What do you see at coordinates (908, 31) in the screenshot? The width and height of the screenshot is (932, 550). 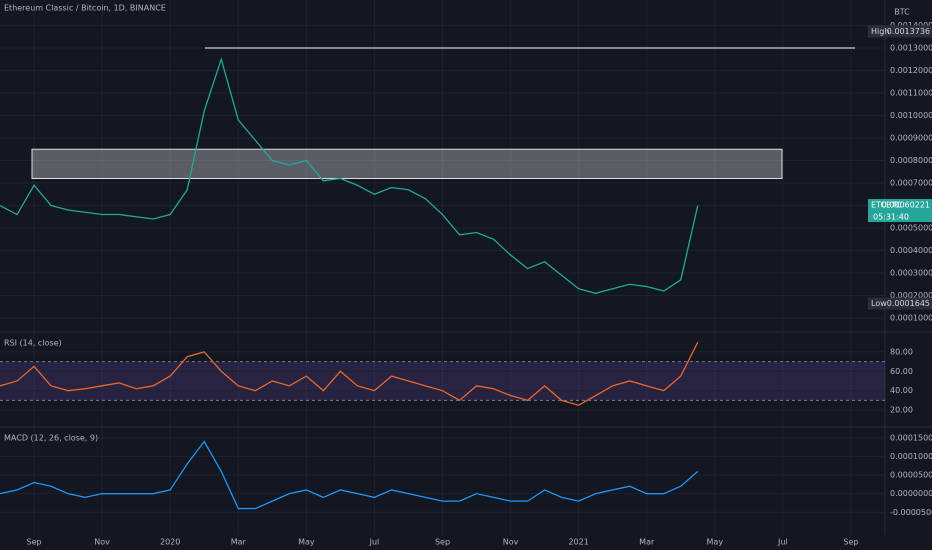 I see `high-tag-value: 0.0013736` at bounding box center [908, 31].